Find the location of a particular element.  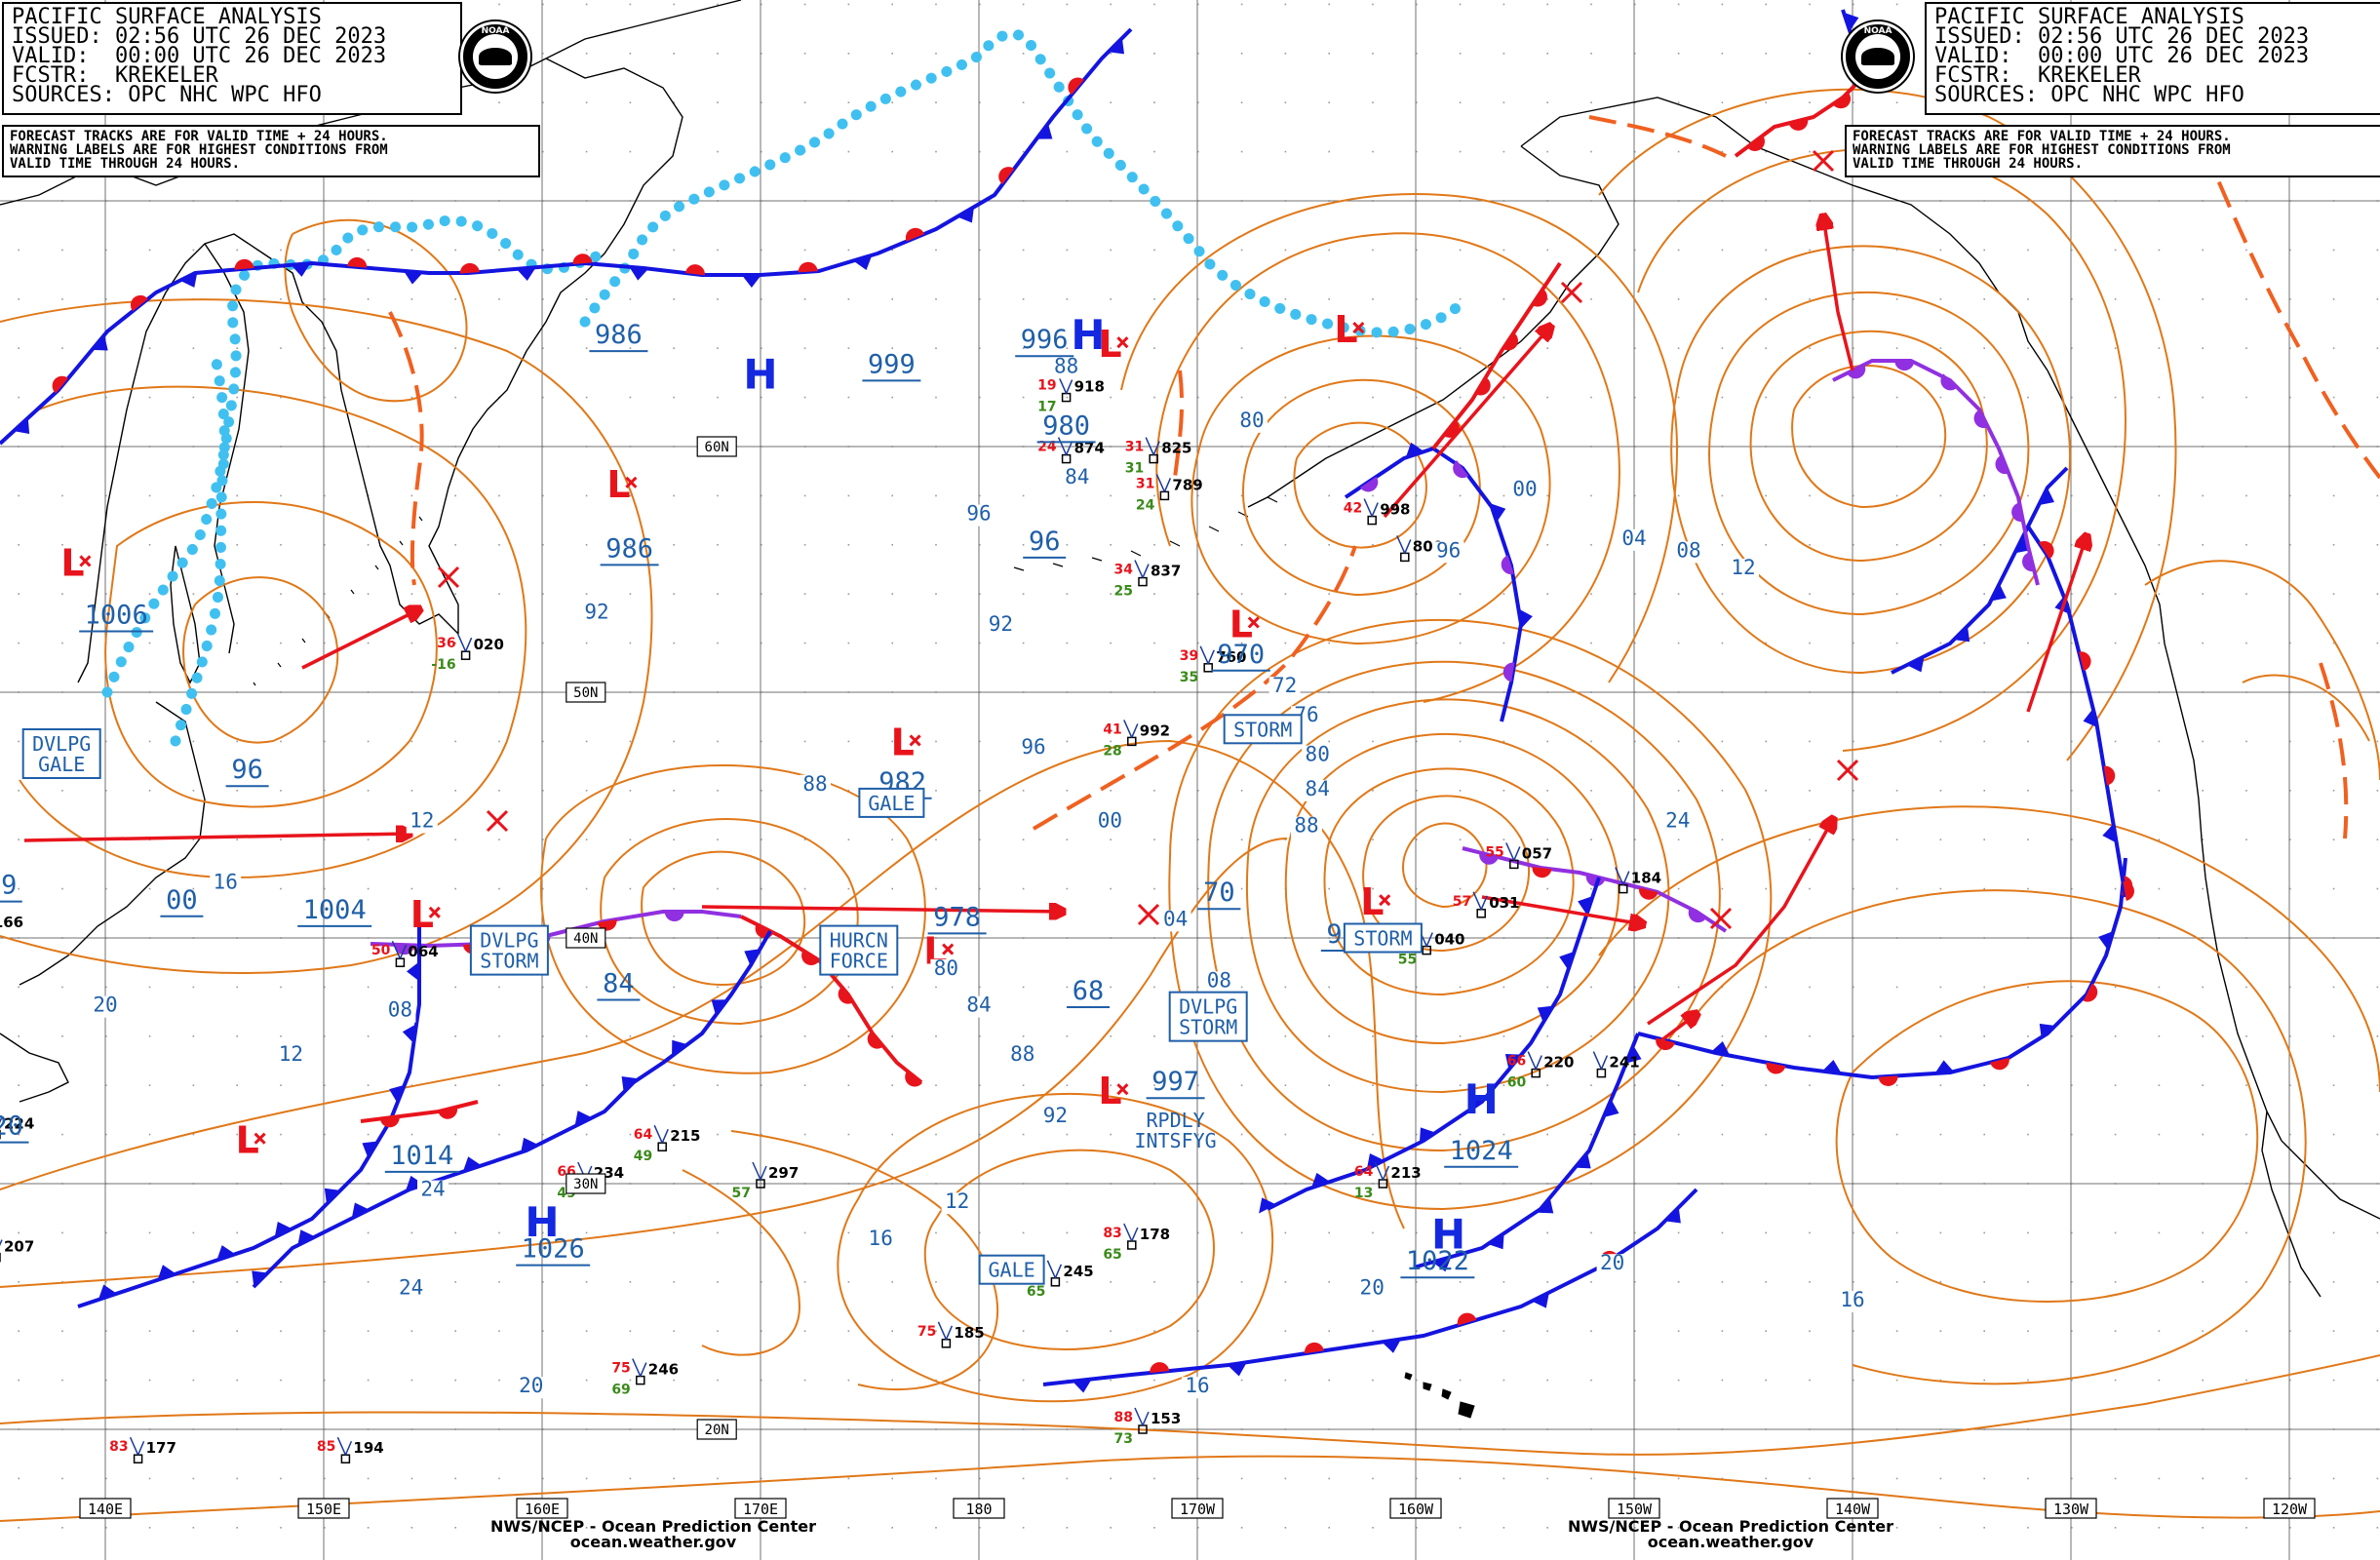

isobar-number-text: 08 is located at coordinates (400, 1010).